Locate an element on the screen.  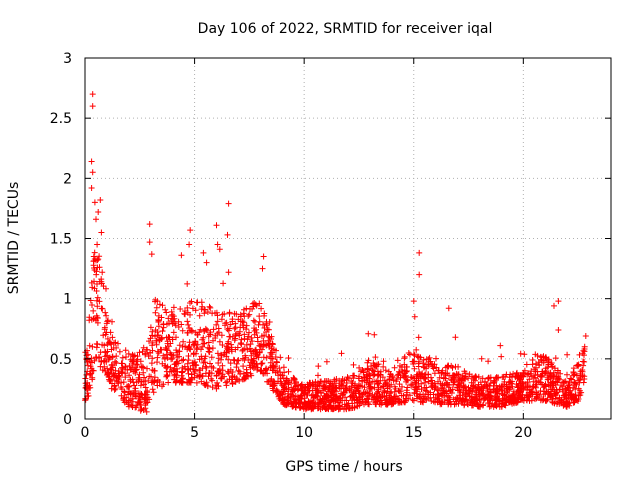
x-tick-label: 20 is located at coordinates (523, 433).